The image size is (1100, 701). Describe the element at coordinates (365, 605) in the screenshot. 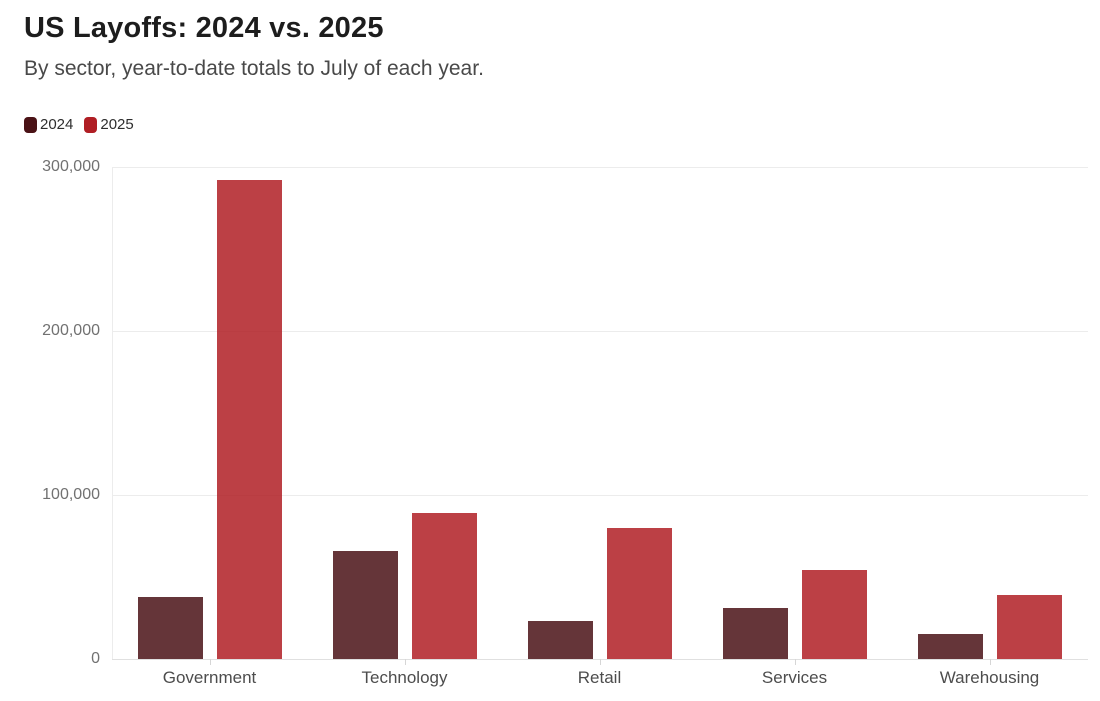

I see `bar-technology-2024` at that location.